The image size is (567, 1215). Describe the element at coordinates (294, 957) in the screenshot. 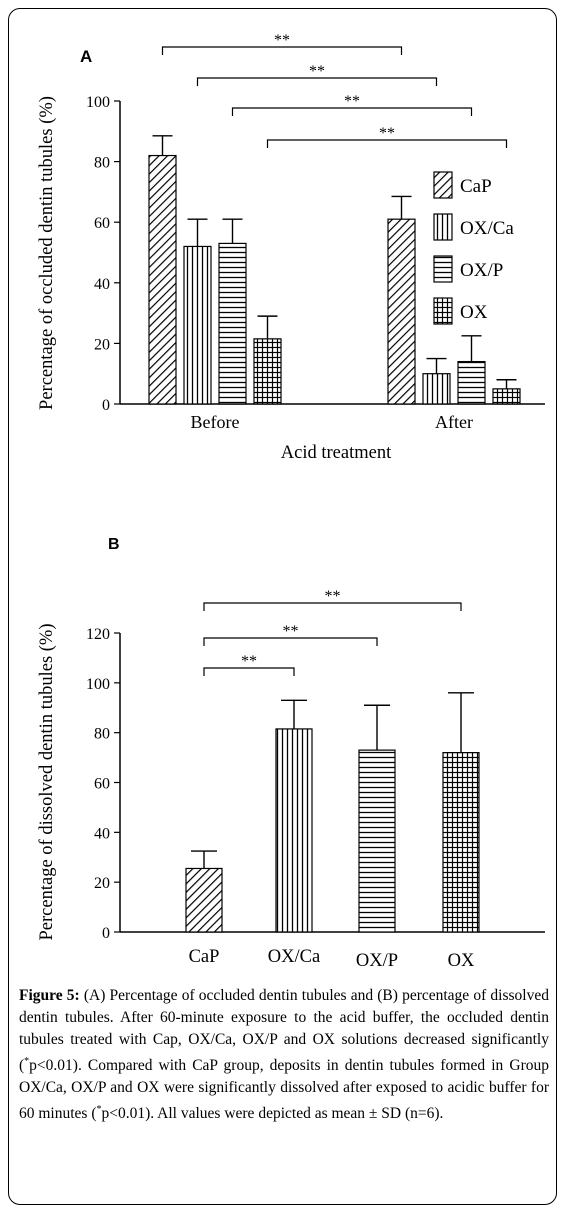

I see `x-tick-label-b: OX/Ca` at that location.